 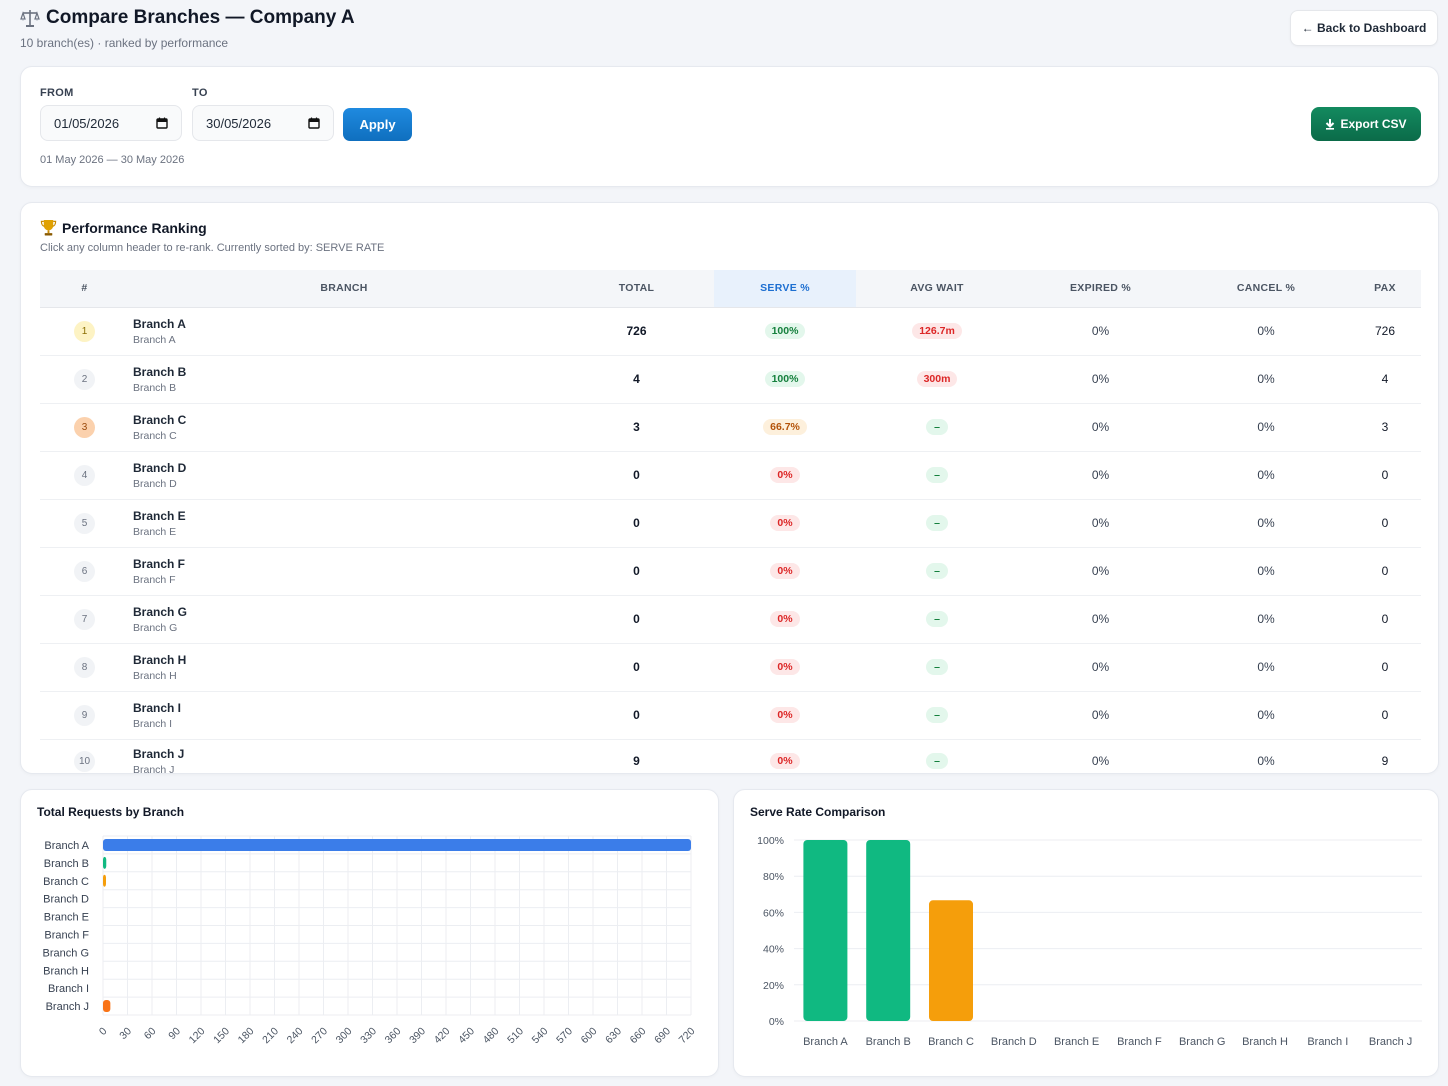 What do you see at coordinates (638, 1035) in the screenshot?
I see `x-tick-label: 660` at bounding box center [638, 1035].